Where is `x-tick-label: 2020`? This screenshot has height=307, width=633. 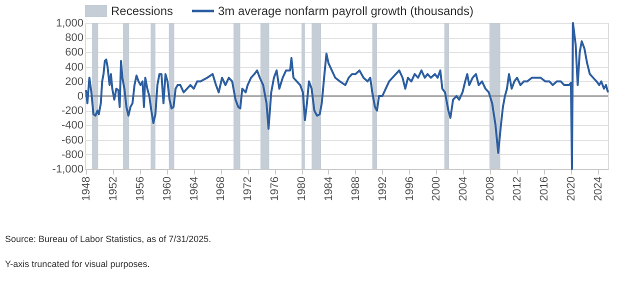 x-tick-label: 2020 is located at coordinates (571, 188).